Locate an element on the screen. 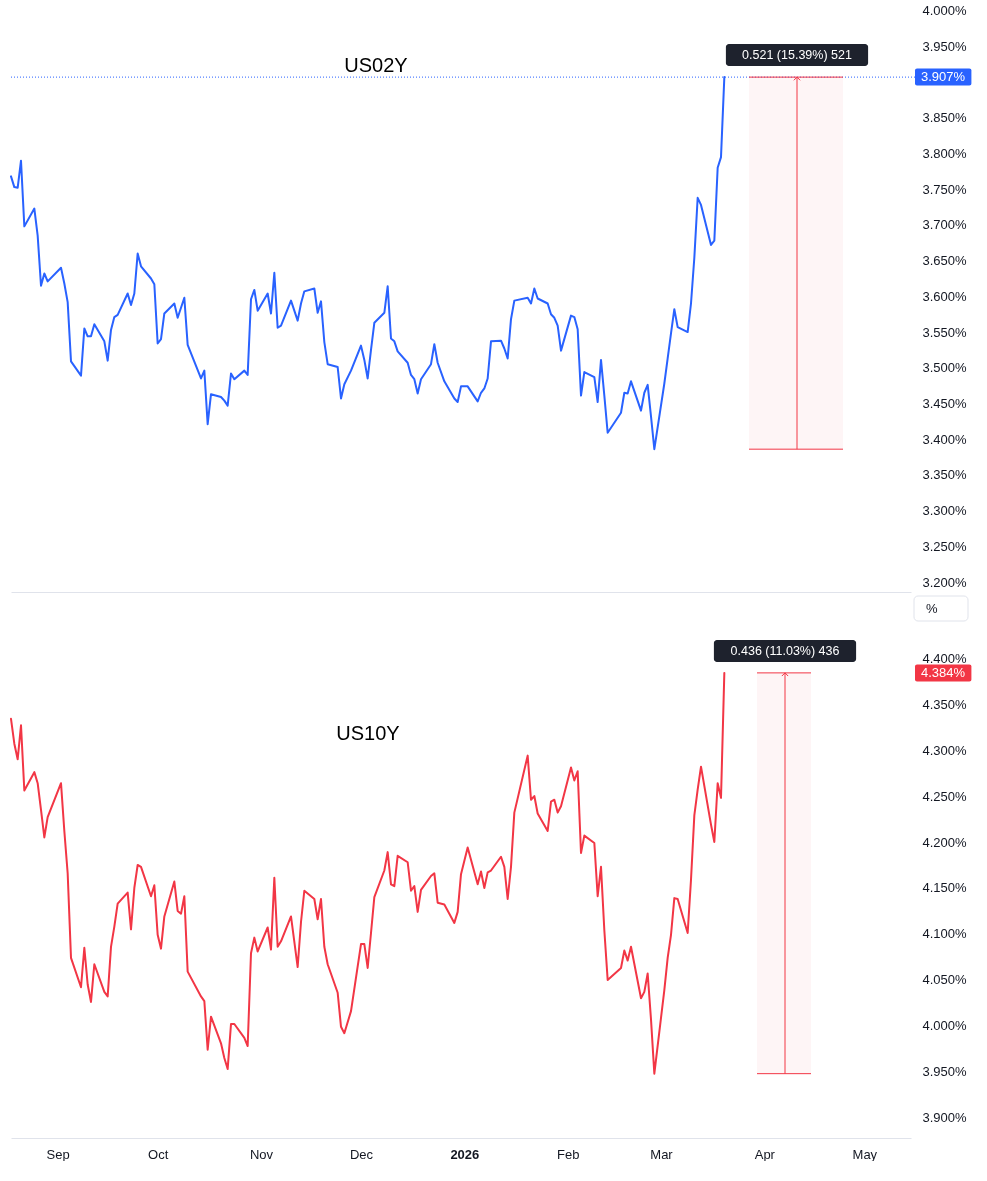 The width and height of the screenshot is (987, 1181). y-tick-label: 3.400% is located at coordinates (945, 439).